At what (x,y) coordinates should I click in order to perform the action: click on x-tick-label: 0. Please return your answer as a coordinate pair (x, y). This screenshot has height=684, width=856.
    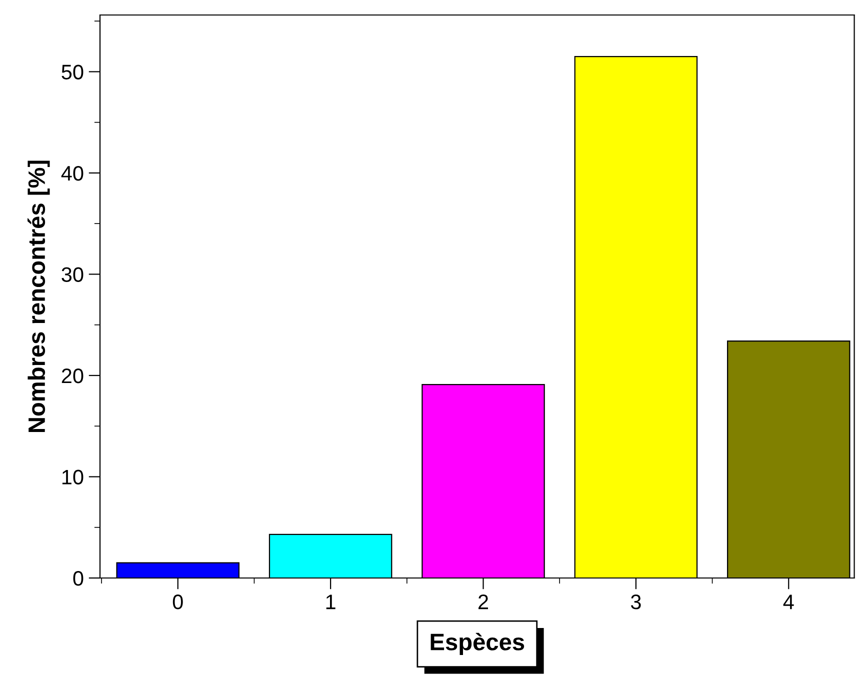
    Looking at the image, I should click on (177, 602).